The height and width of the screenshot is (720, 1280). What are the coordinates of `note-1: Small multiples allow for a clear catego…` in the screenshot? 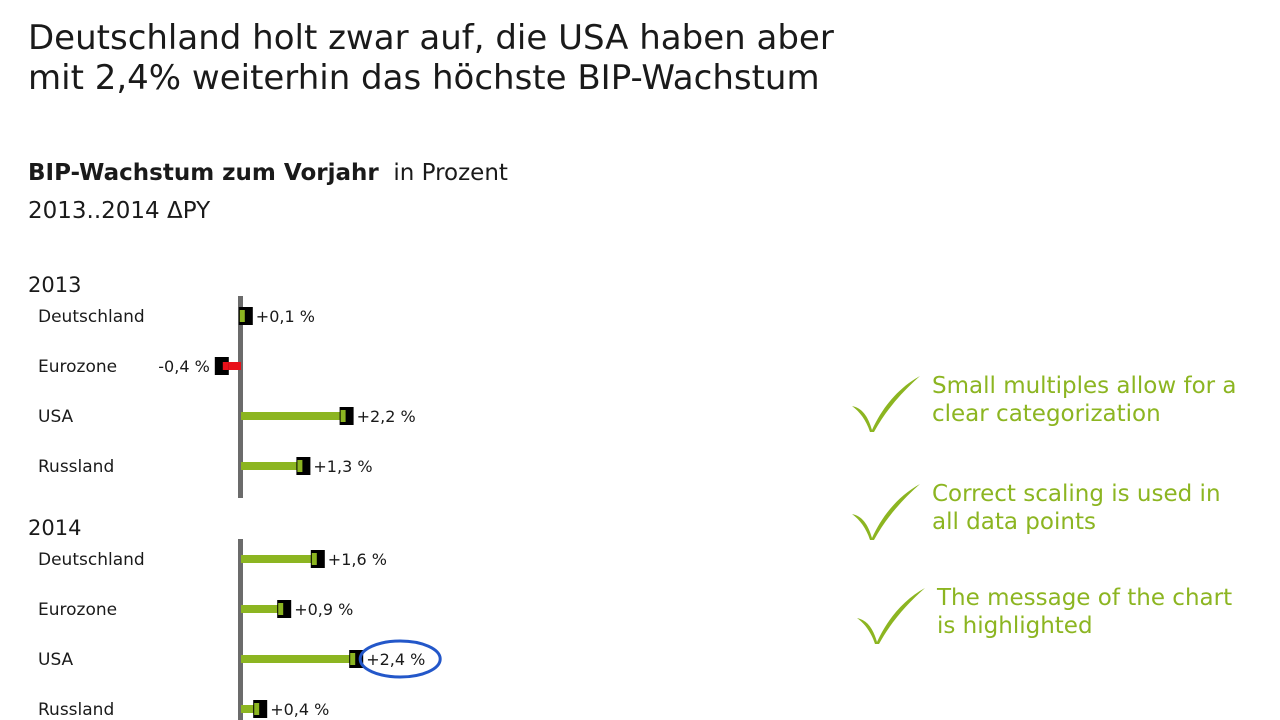 It's located at (1043, 403).